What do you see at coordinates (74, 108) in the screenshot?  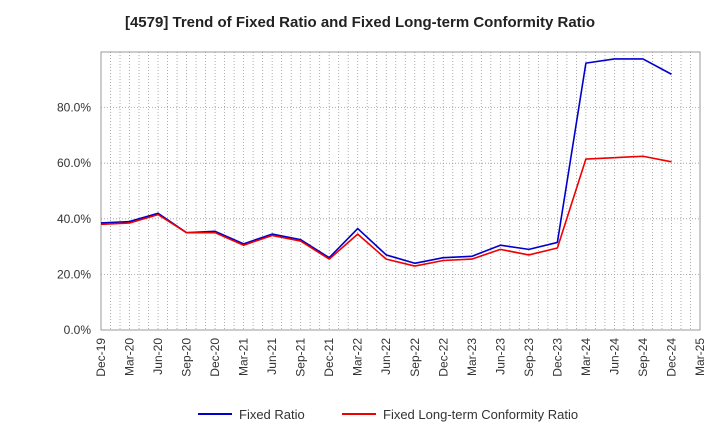 I see `y-tick-label: 80.0%` at bounding box center [74, 108].